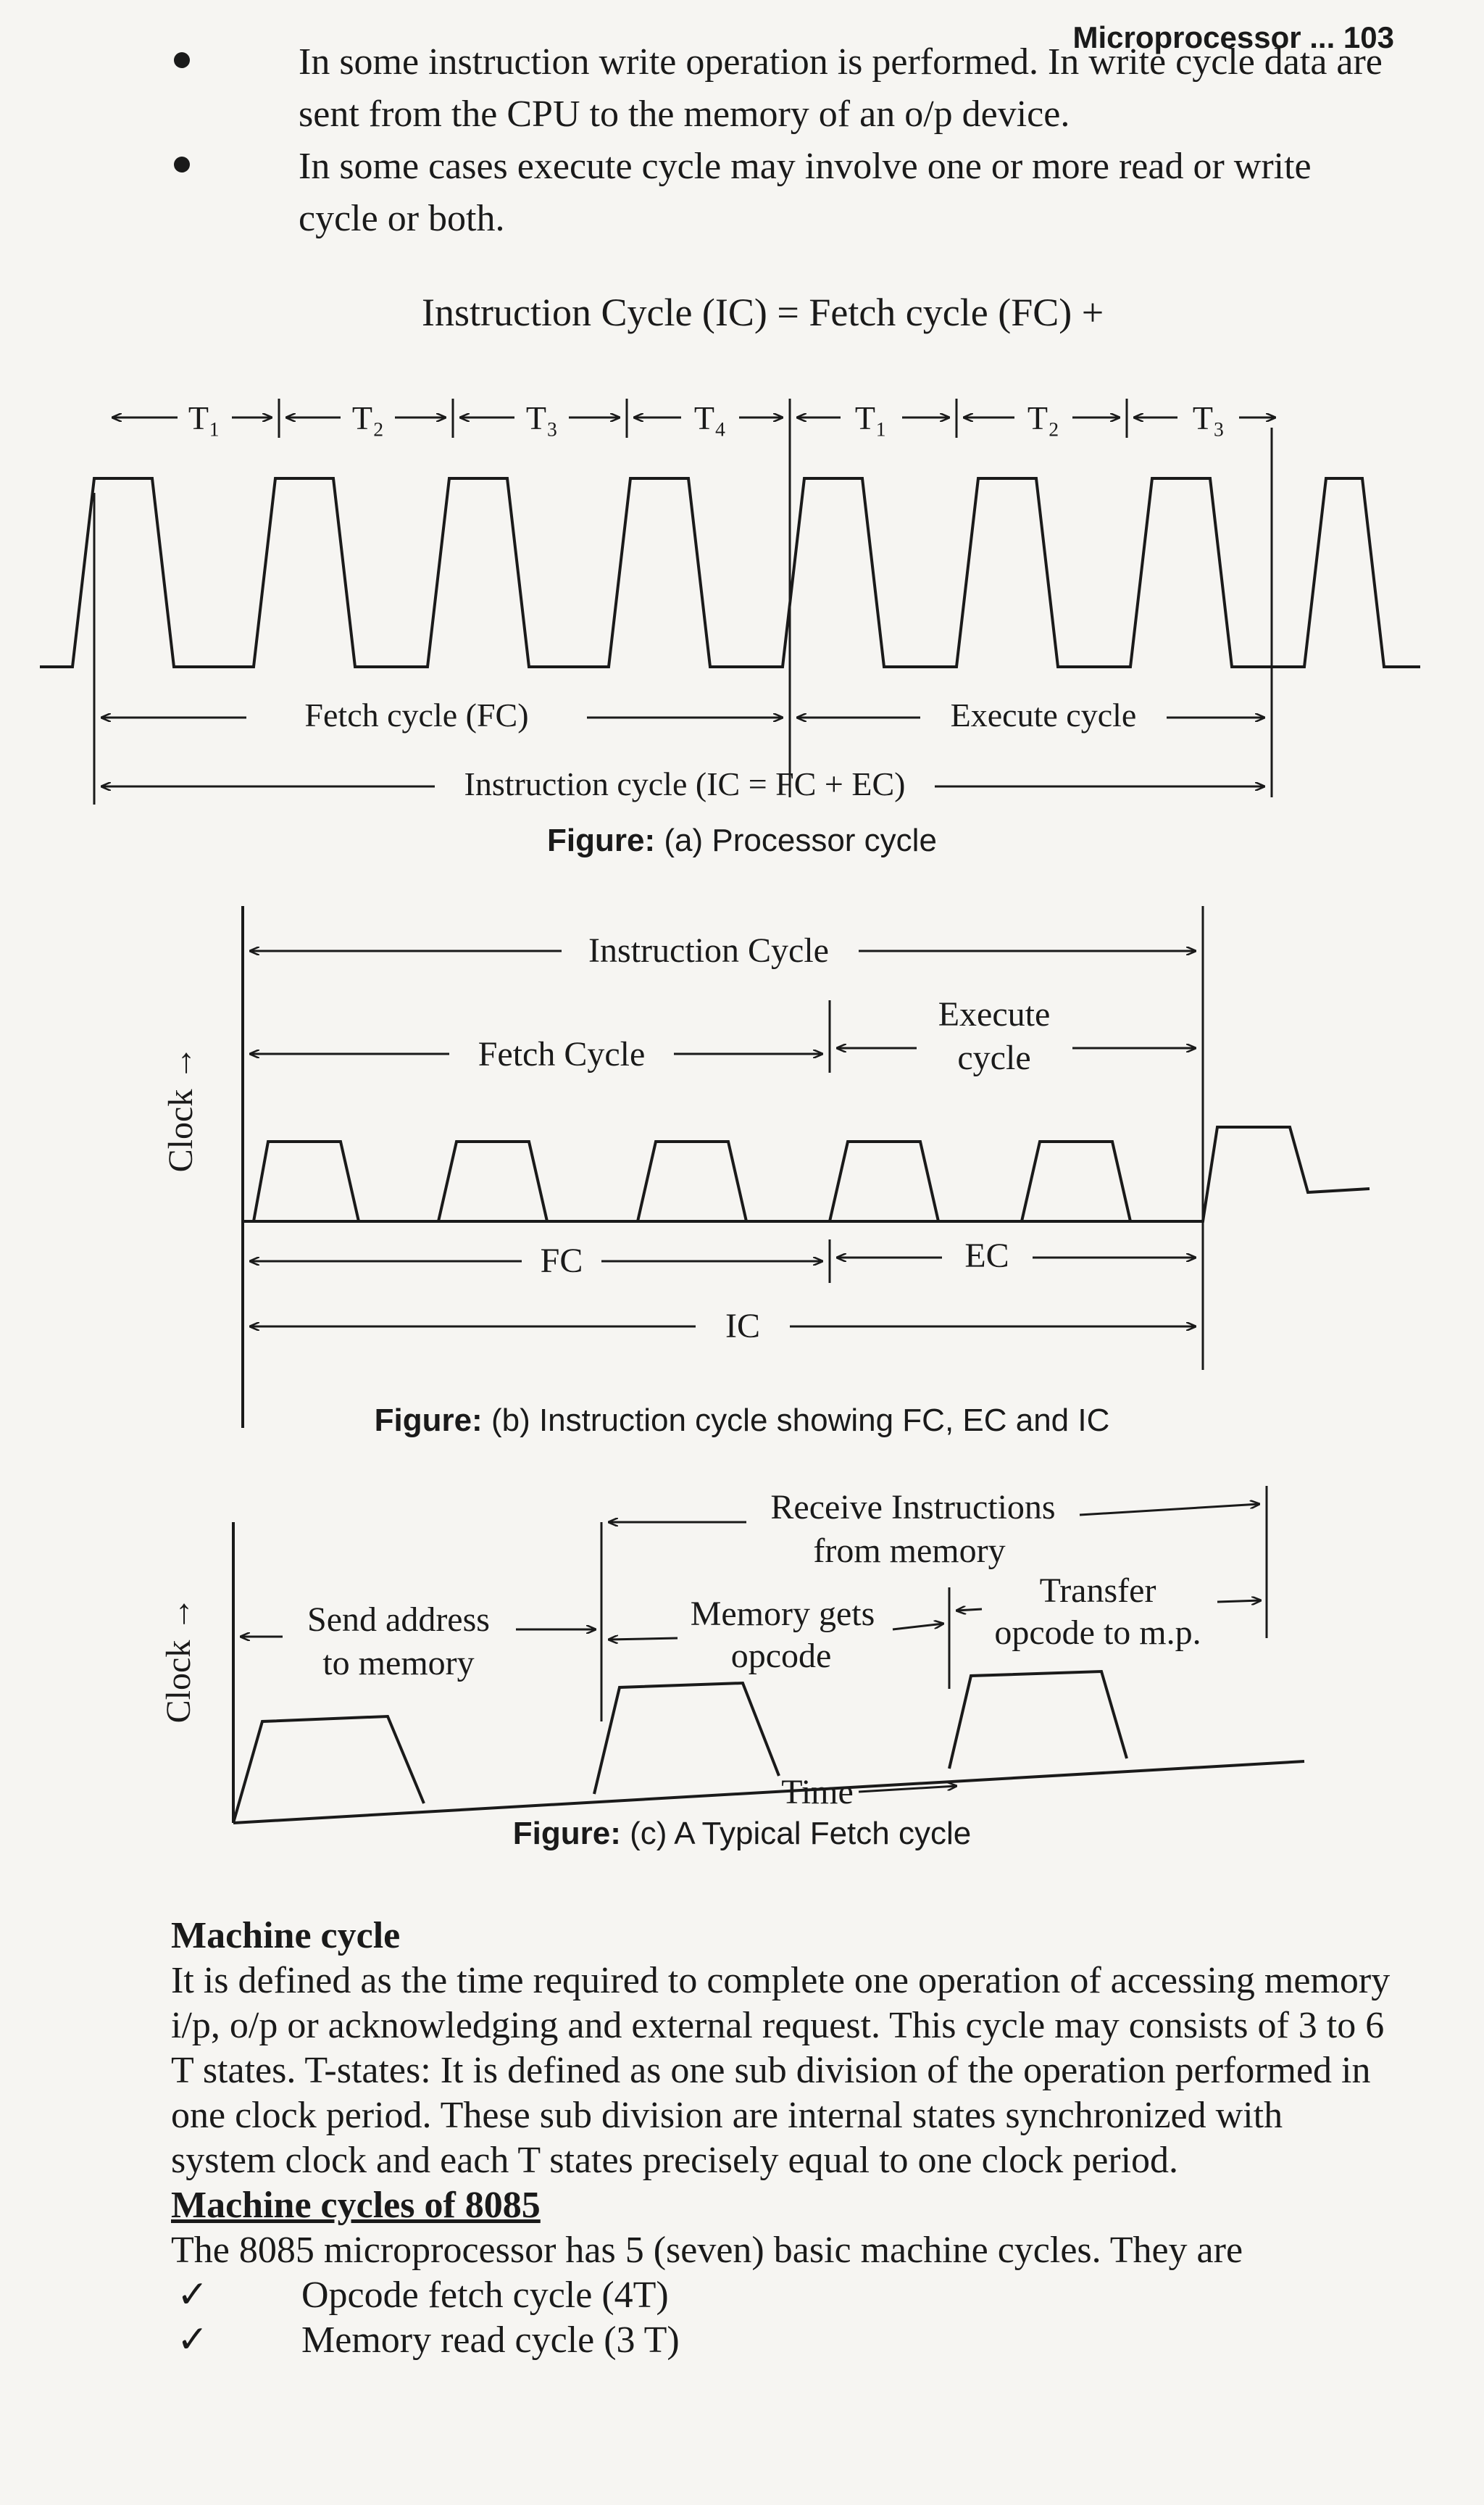 The width and height of the screenshot is (1484, 2505). I want to click on clock-waveform, so click(730, 572).